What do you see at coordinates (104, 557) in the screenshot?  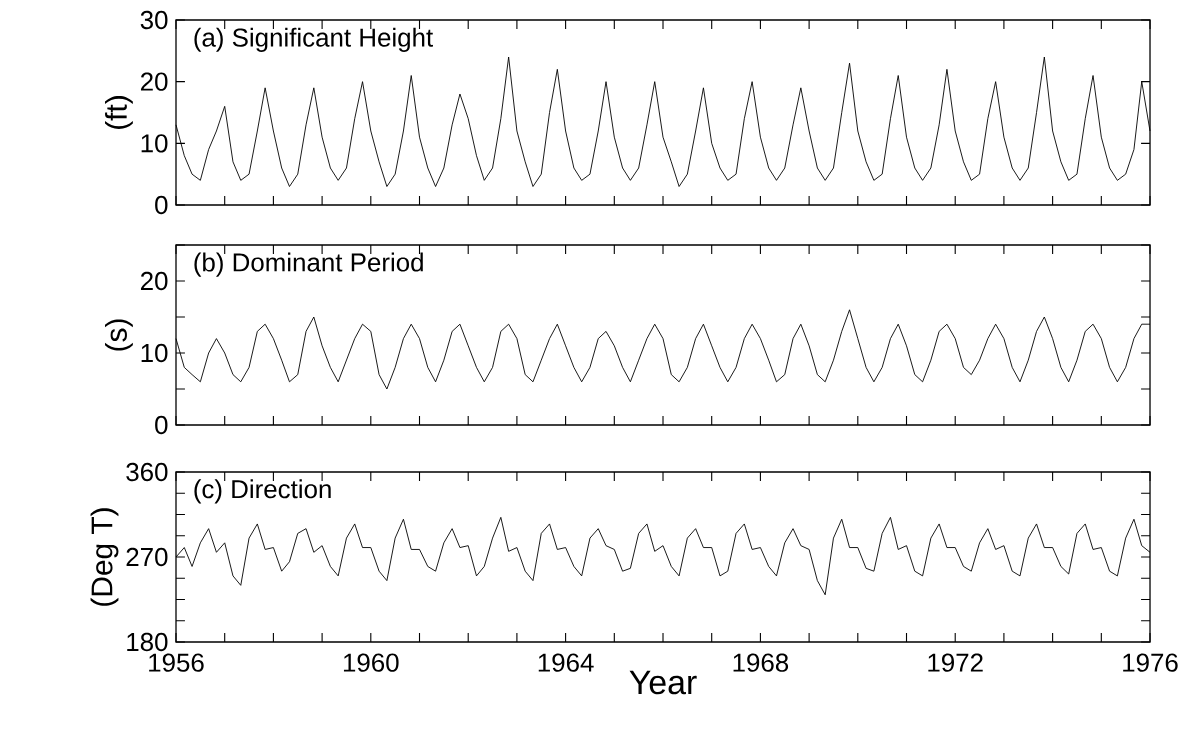 I see `y-axis-title: (Deg T)` at bounding box center [104, 557].